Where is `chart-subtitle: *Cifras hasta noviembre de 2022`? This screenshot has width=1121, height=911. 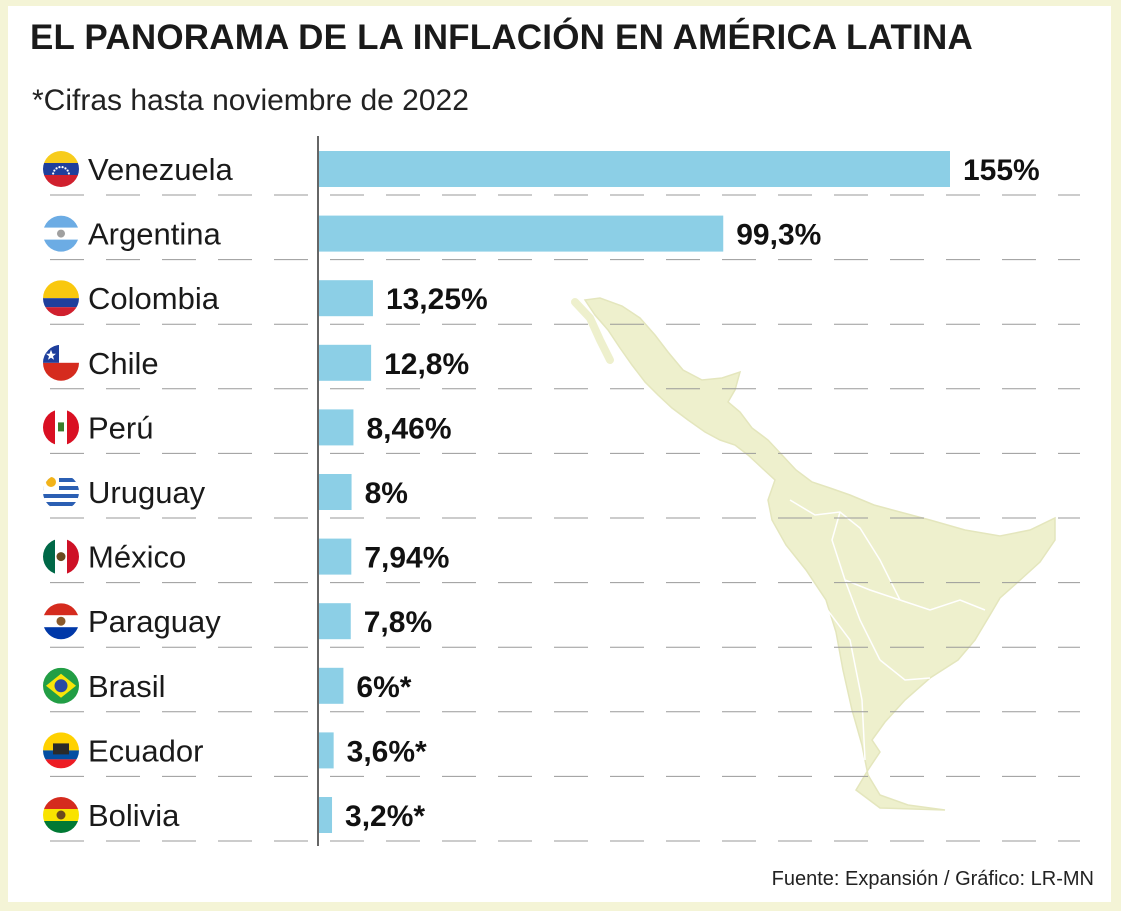
chart-subtitle: *Cifras hasta noviembre de 2022 is located at coordinates (250, 100).